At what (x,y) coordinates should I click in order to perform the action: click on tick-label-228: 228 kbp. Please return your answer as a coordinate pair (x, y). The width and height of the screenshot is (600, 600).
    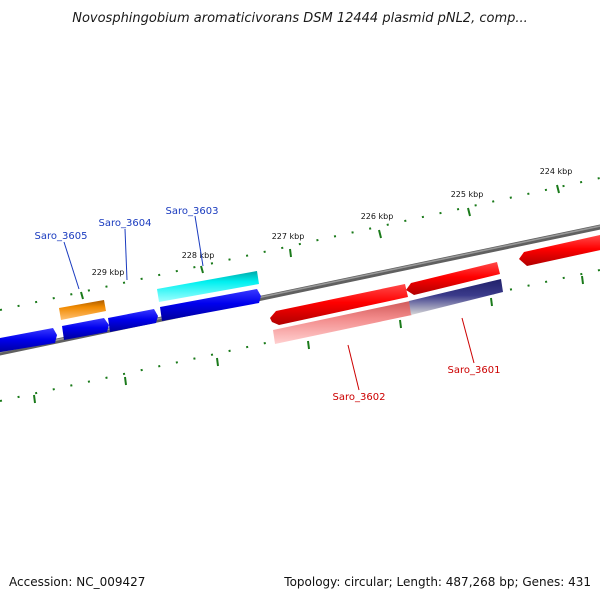
    Looking at the image, I should click on (198, 255).